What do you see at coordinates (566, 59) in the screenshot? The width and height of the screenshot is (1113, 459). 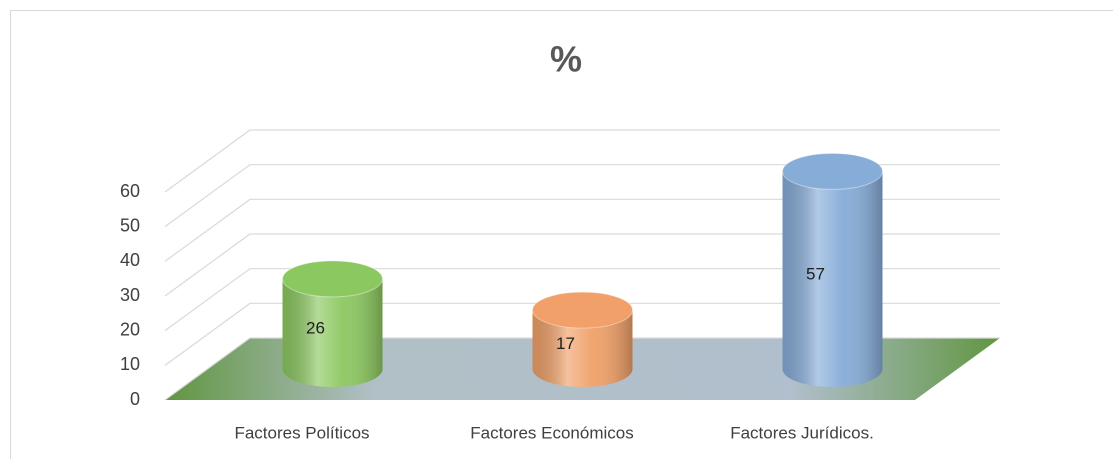 I see `chart-title: %` at bounding box center [566, 59].